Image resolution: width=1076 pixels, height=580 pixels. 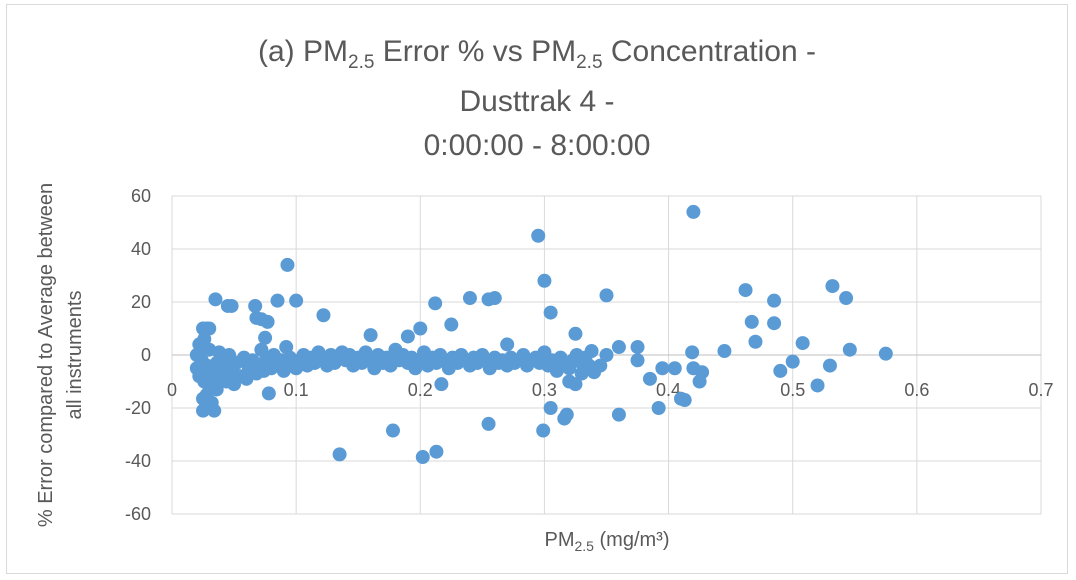 What do you see at coordinates (475, 51) in the screenshot?
I see `title-text: Error % vs PM` at bounding box center [475, 51].